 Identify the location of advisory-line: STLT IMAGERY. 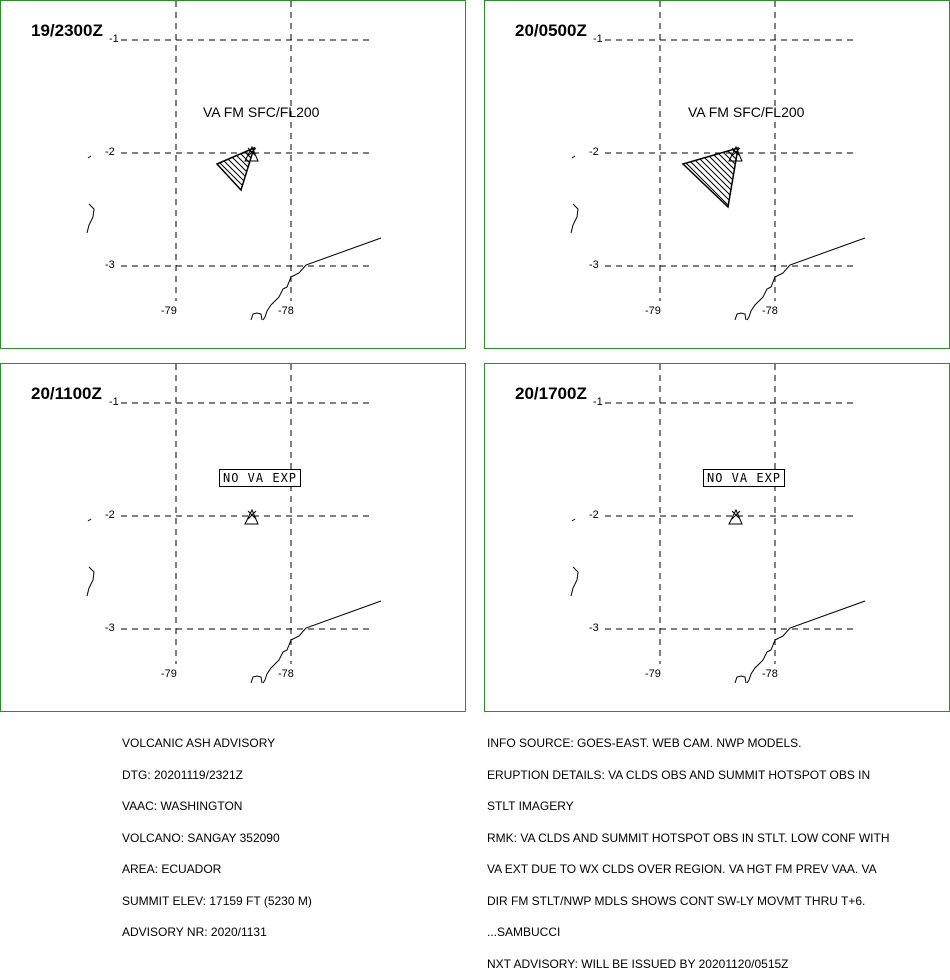
(530, 806).